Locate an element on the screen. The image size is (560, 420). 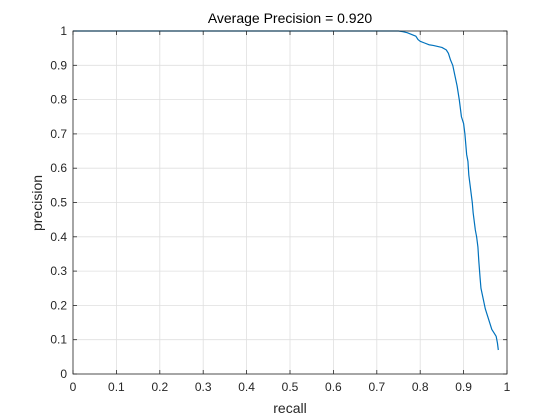
x-tick-label: 1 is located at coordinates (507, 387).